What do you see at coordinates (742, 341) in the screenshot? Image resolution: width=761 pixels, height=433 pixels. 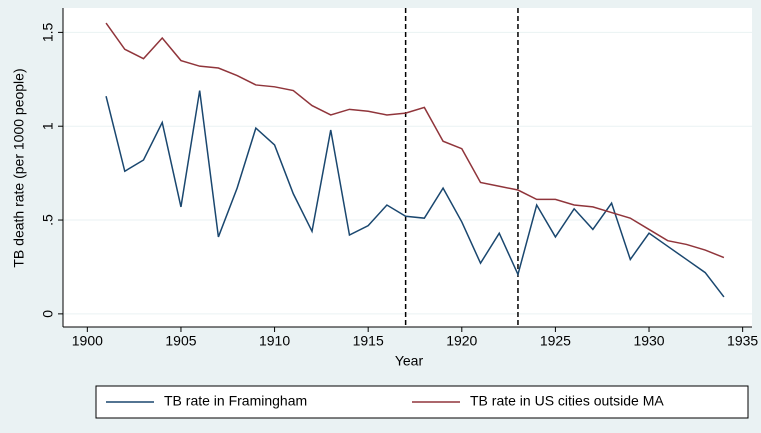 I see `x-tick-label: 1935` at bounding box center [742, 341].